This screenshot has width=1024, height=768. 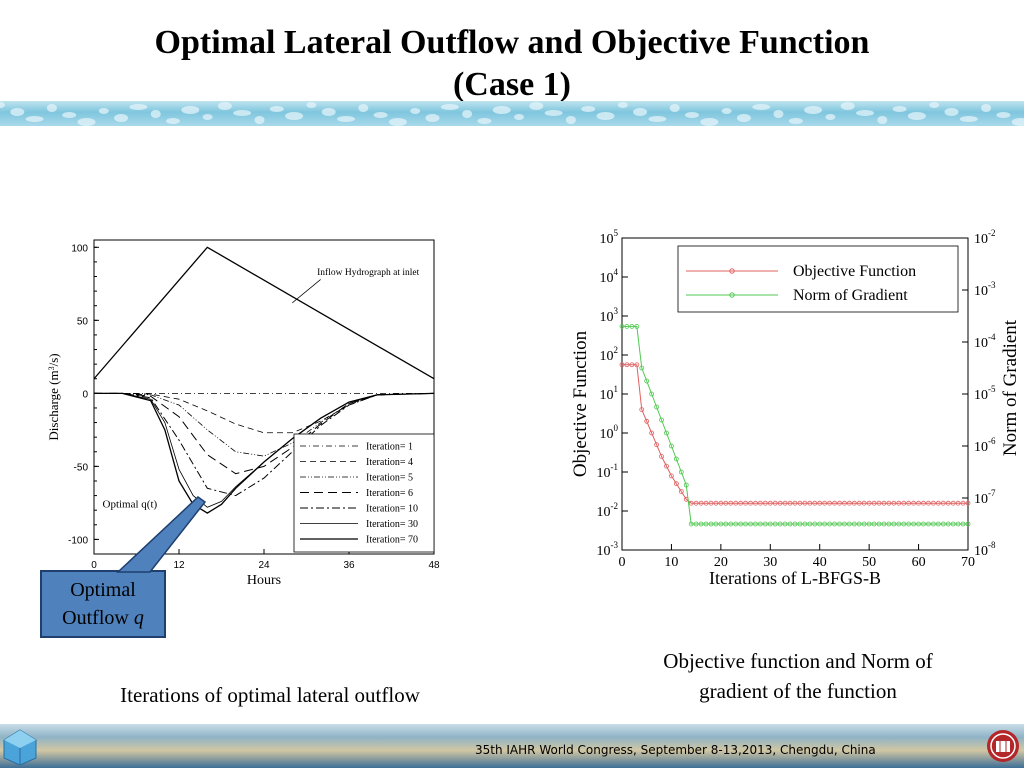 I want to click on right-tick-label: 10⁻³, so click(x=985, y=289).